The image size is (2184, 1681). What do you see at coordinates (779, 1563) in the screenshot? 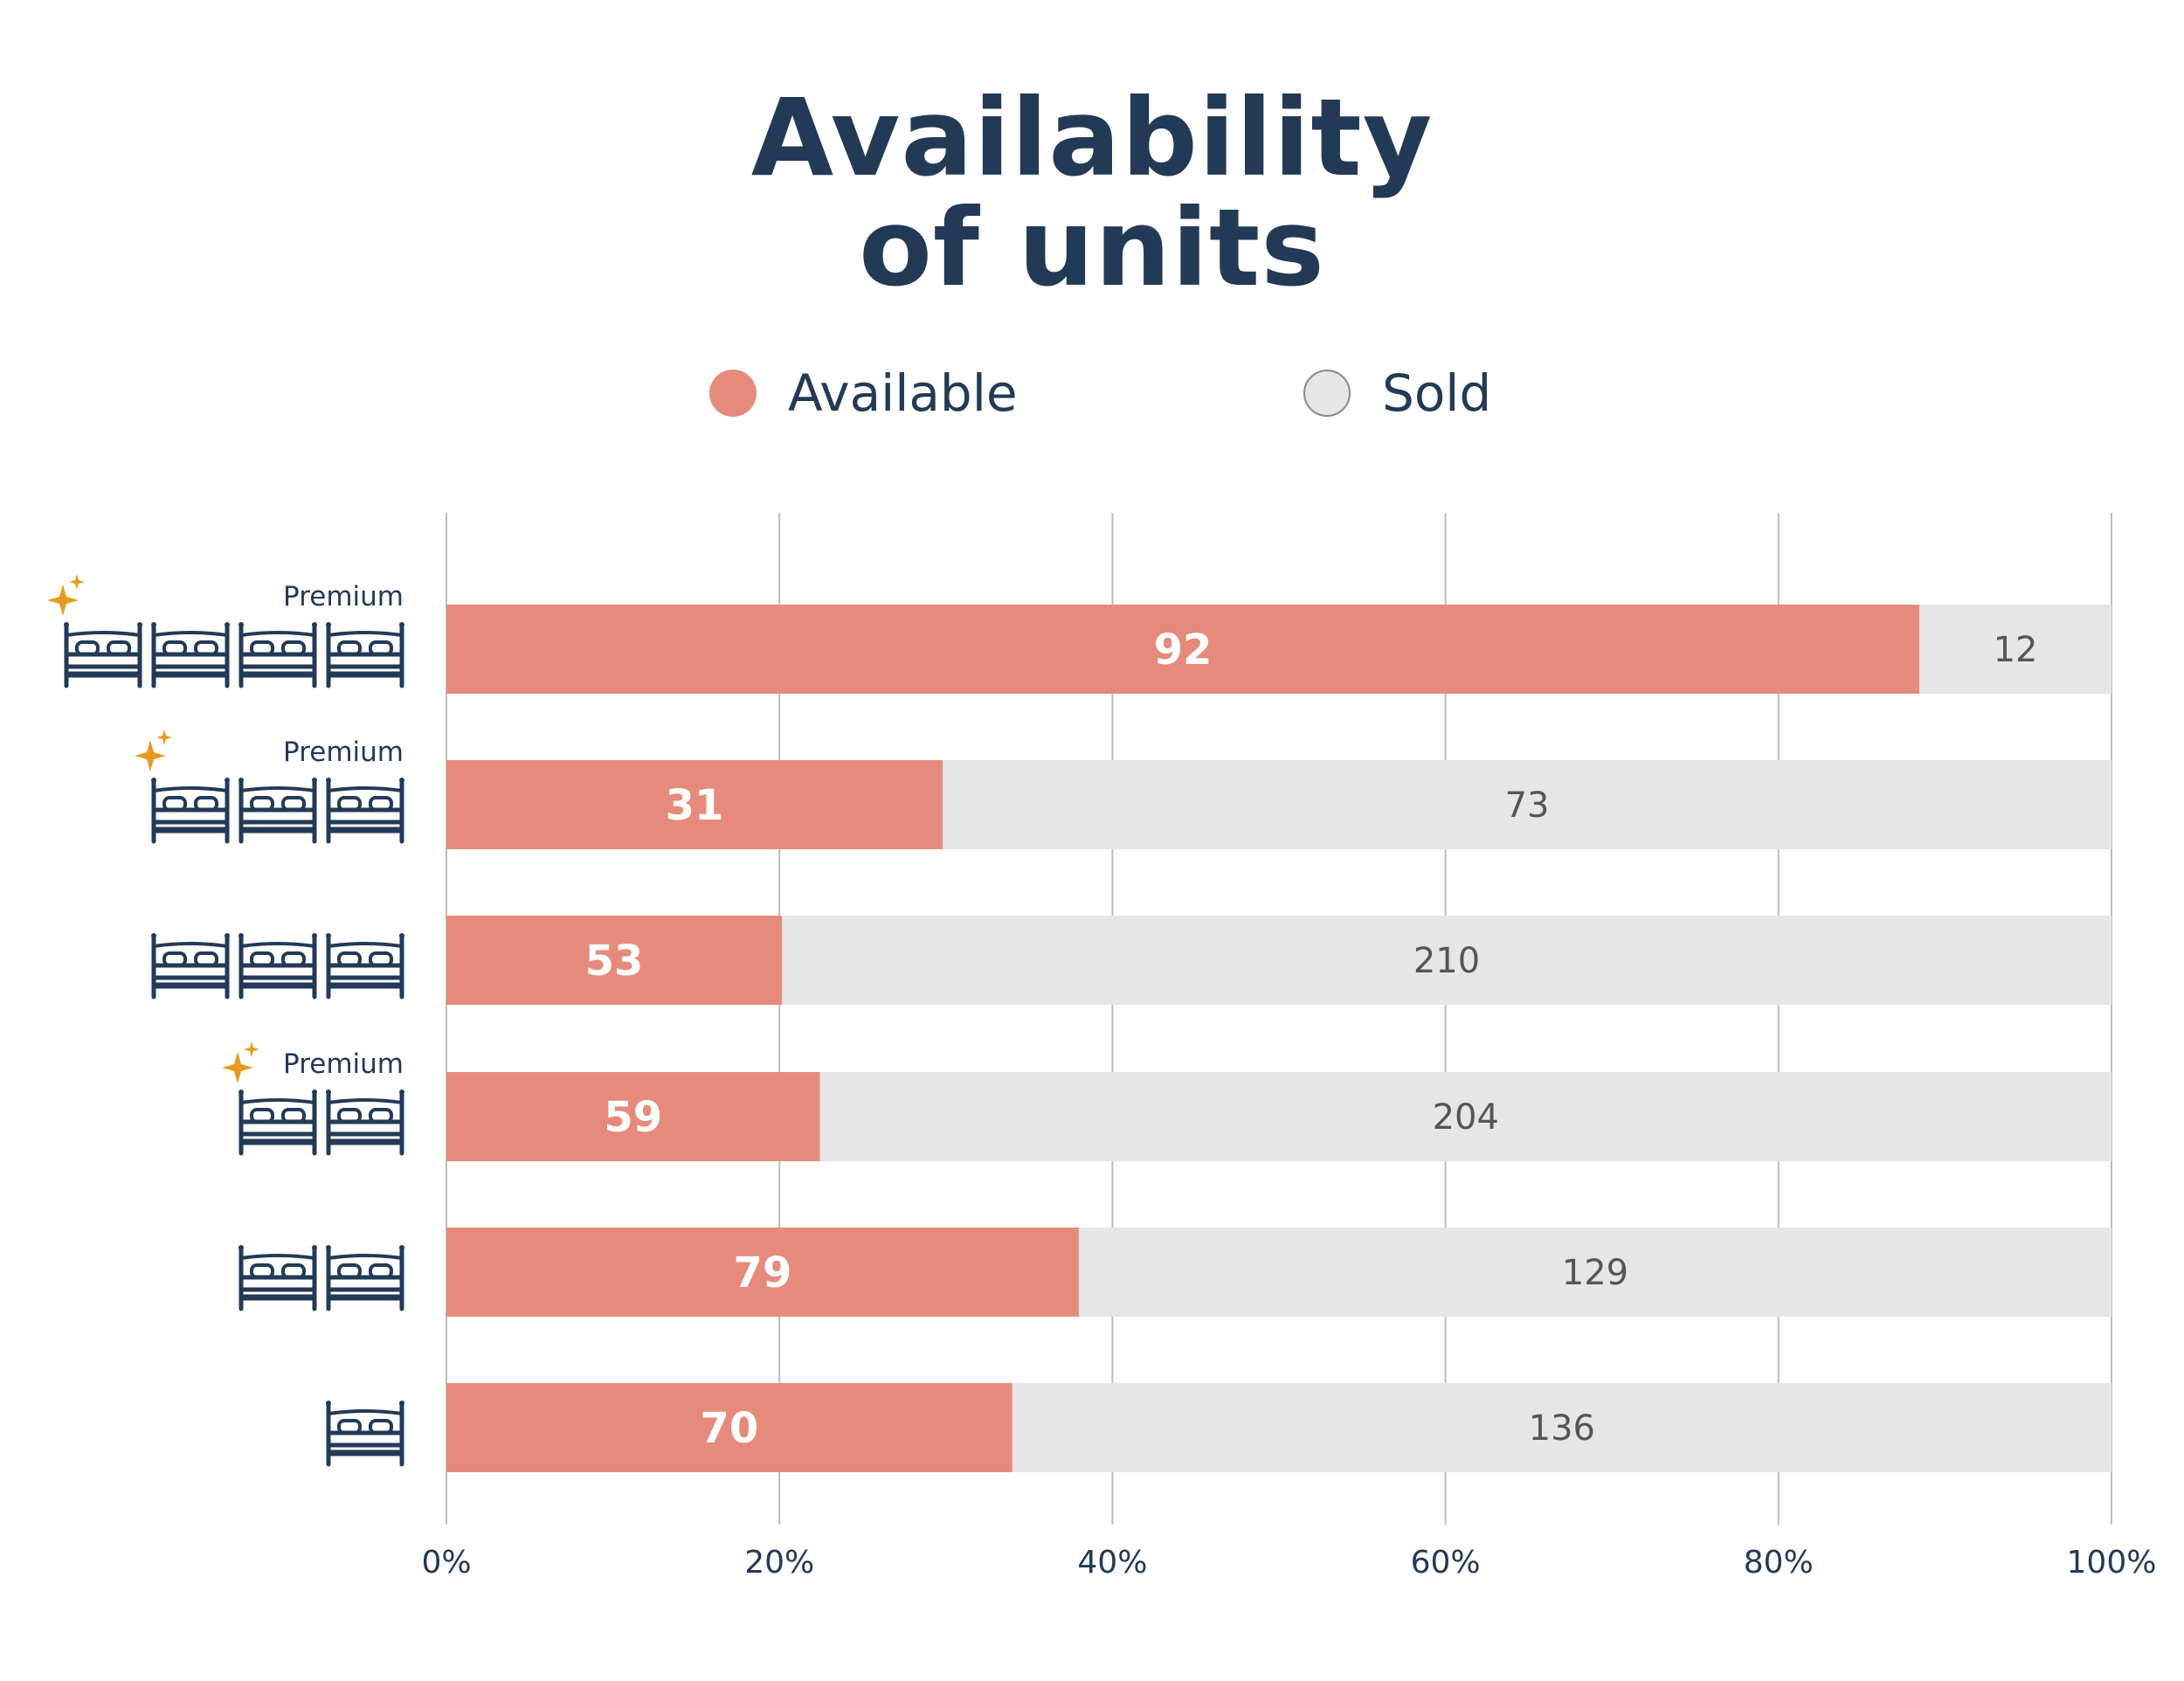
I see `x-tick-label: 20%` at bounding box center [779, 1563].